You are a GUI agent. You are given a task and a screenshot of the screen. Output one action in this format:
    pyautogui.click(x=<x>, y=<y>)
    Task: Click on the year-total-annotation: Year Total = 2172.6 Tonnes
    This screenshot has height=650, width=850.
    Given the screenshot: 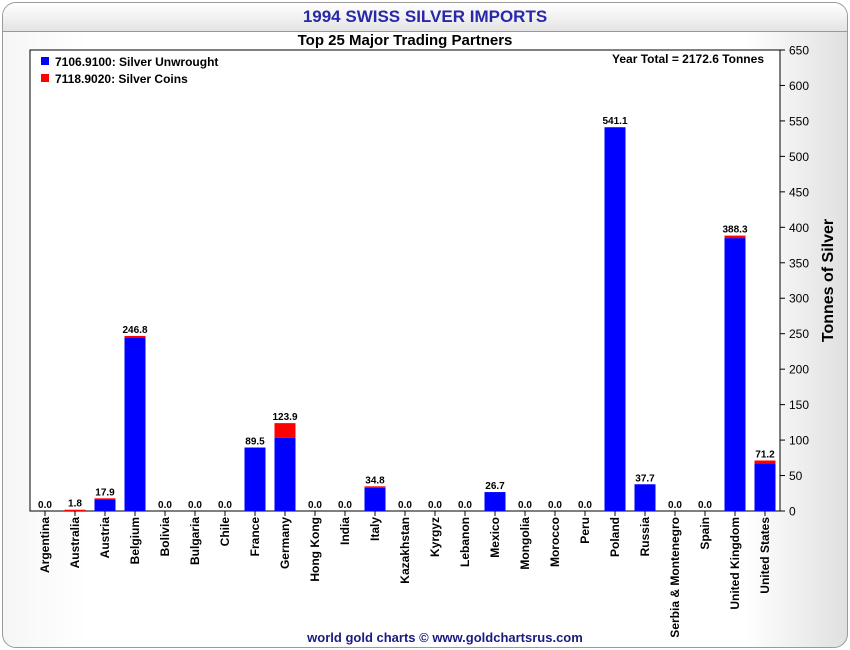 What is the action you would take?
    pyautogui.click(x=688, y=59)
    